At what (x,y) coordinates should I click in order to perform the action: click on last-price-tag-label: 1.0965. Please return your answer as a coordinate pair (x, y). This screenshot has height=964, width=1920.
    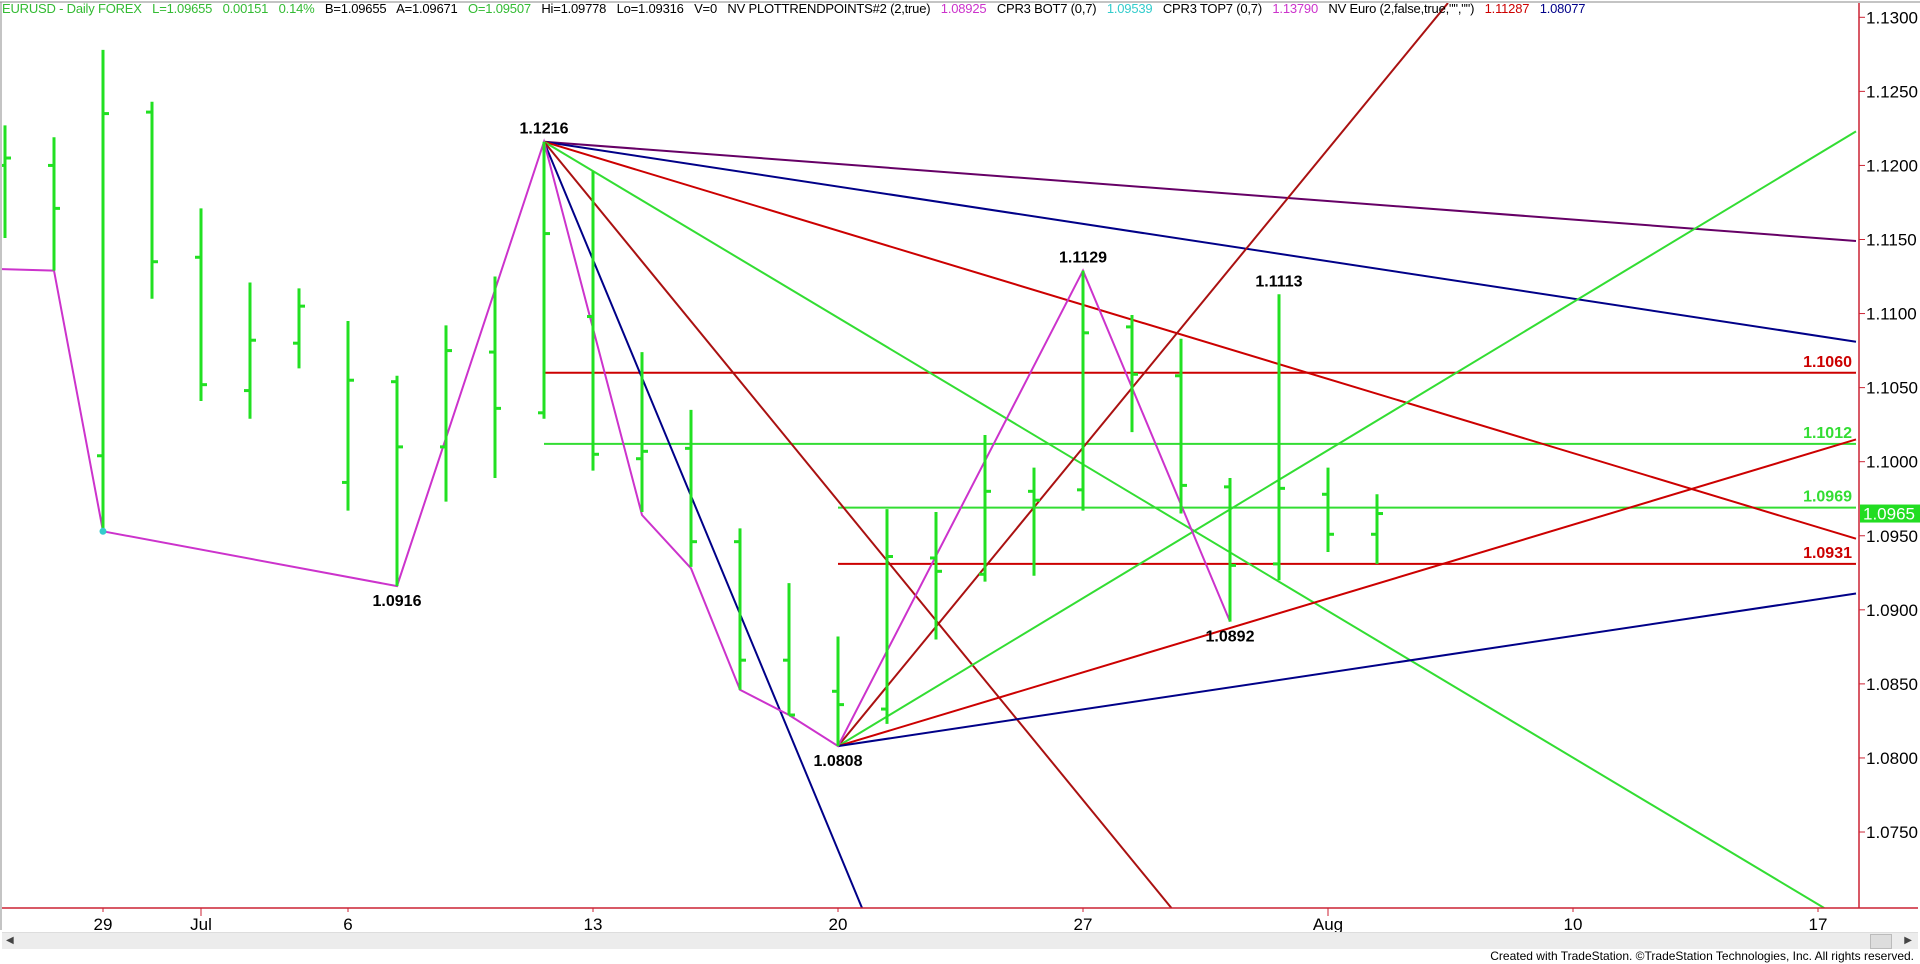
    Looking at the image, I should click on (1889, 514).